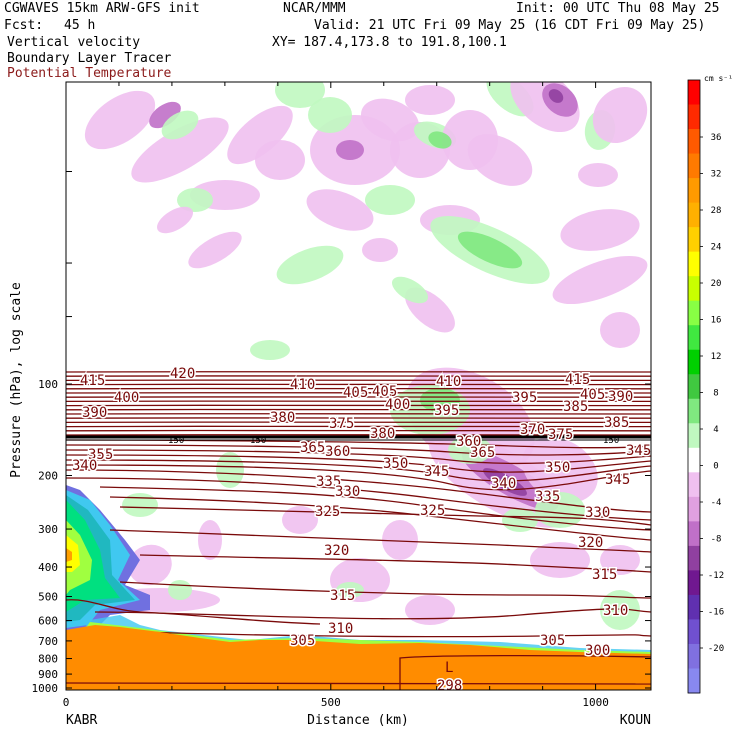 This screenshot has width=740, height=740. I want to click on tracer-band, so click(69, 555).